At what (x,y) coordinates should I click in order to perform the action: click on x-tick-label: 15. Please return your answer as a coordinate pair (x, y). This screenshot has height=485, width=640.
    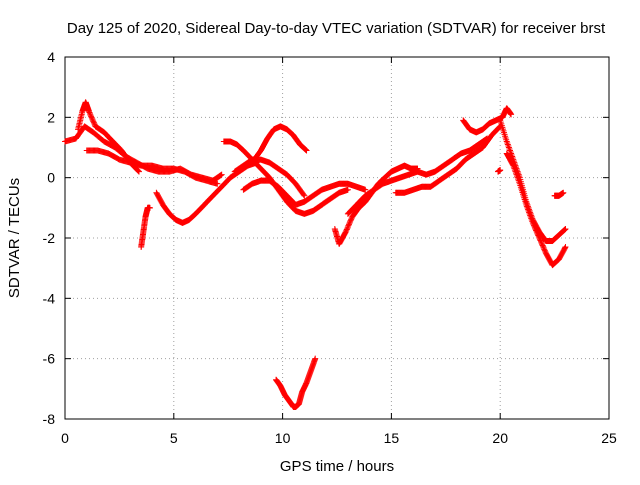
    Looking at the image, I should click on (392, 438).